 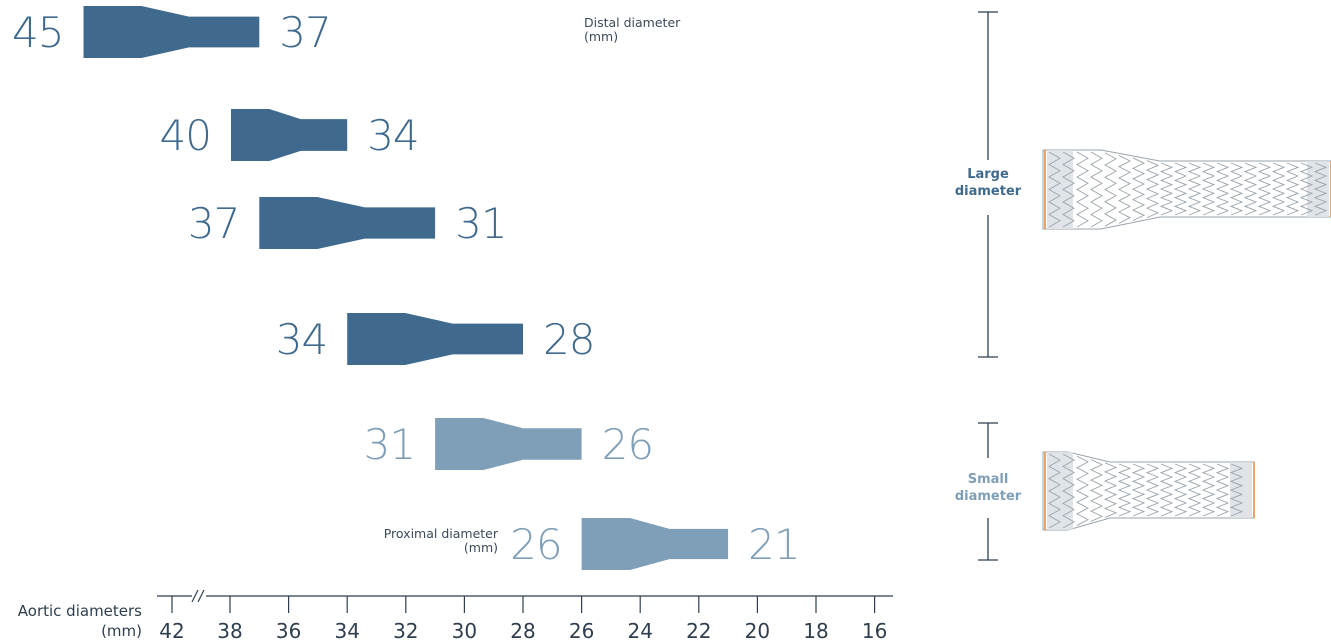 What do you see at coordinates (1186, 189) in the screenshot?
I see `large-stent-graft-icon` at bounding box center [1186, 189].